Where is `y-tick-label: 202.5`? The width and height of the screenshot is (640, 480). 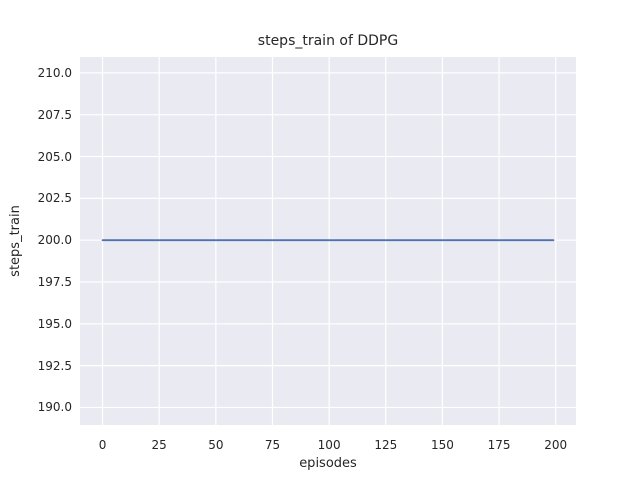
y-tick-label: 202.5 is located at coordinates (54, 198).